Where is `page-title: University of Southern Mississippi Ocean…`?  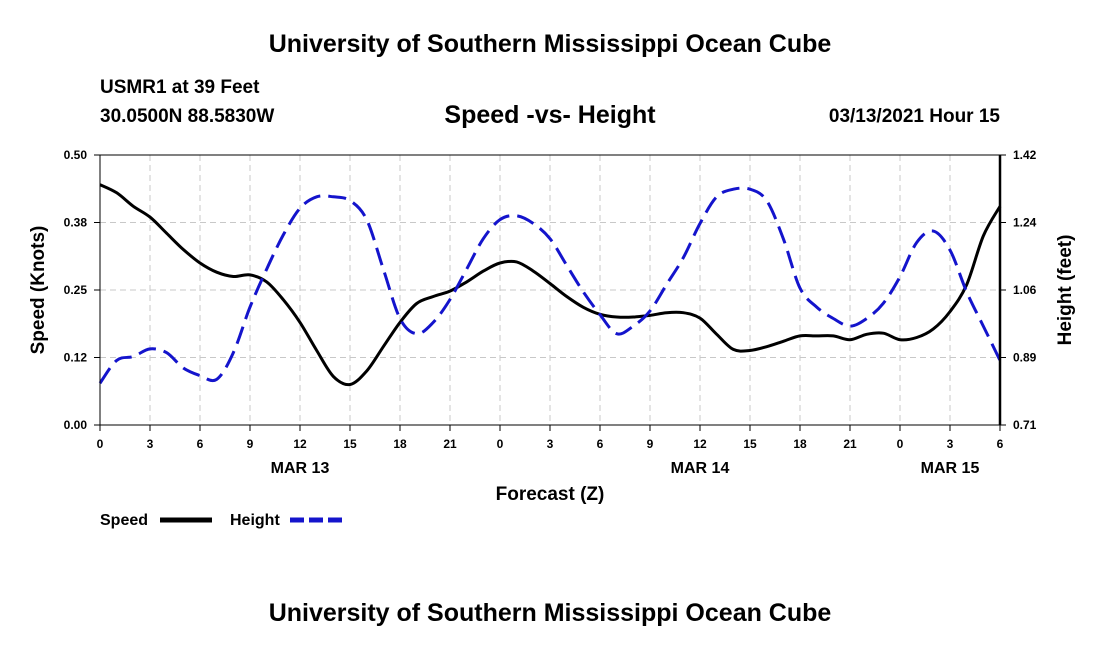 page-title: University of Southern Mississippi Ocean… is located at coordinates (550, 44).